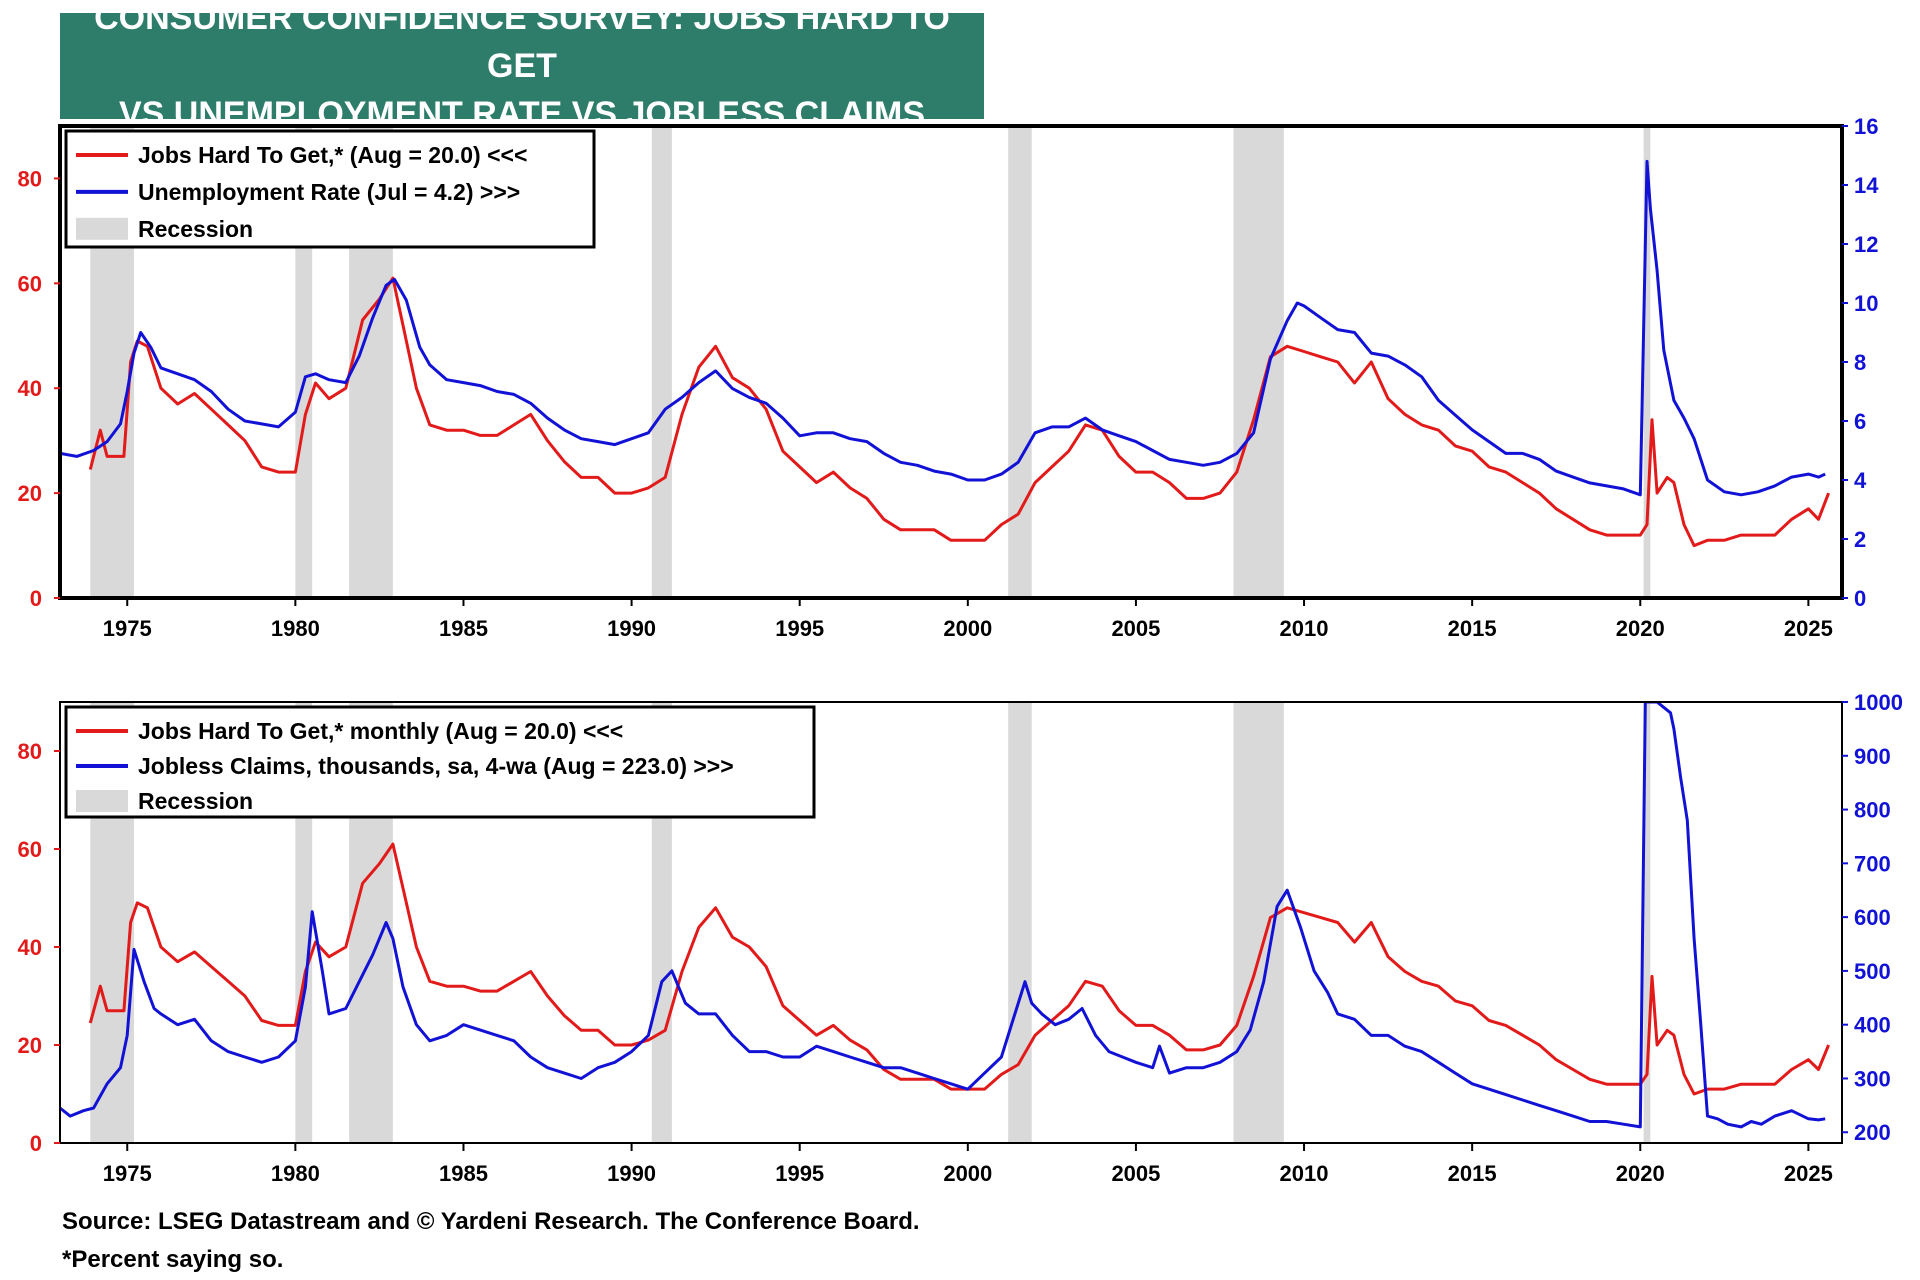 The width and height of the screenshot is (1920, 1280). Describe the element at coordinates (1860, 480) in the screenshot. I see `top-right-tick-label: 4` at that location.